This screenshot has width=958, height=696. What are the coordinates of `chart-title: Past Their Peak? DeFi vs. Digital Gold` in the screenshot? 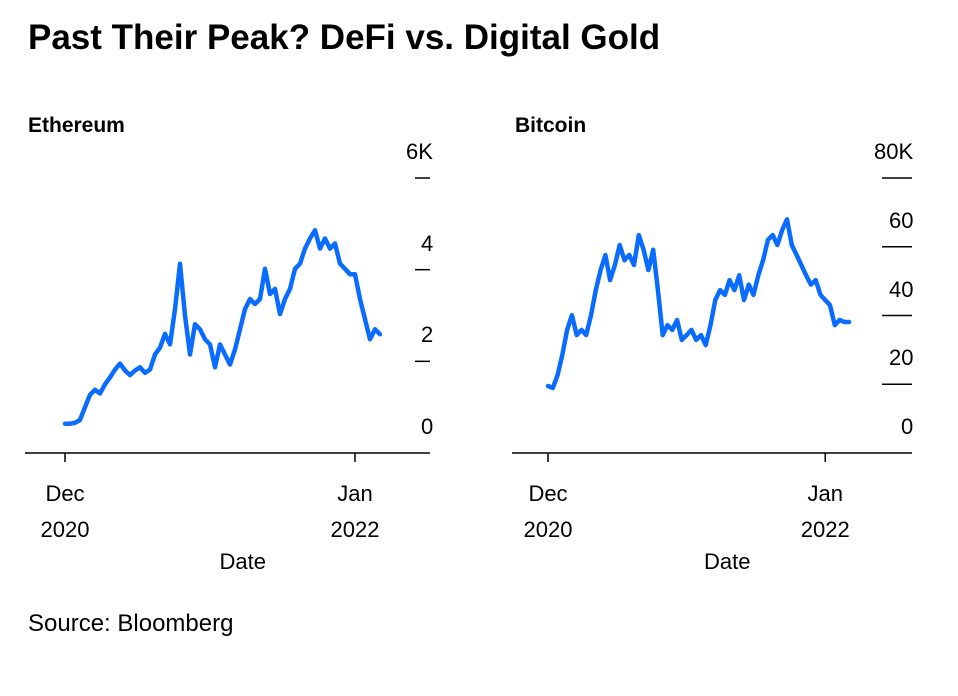 It's located at (344, 37).